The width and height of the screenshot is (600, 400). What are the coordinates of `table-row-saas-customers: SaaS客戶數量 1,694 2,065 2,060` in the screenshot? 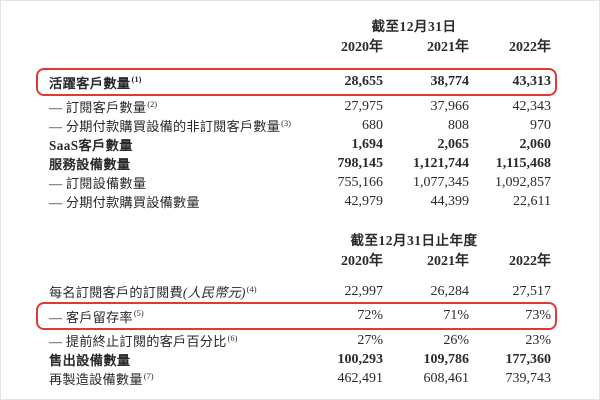 It's located at (300, 144).